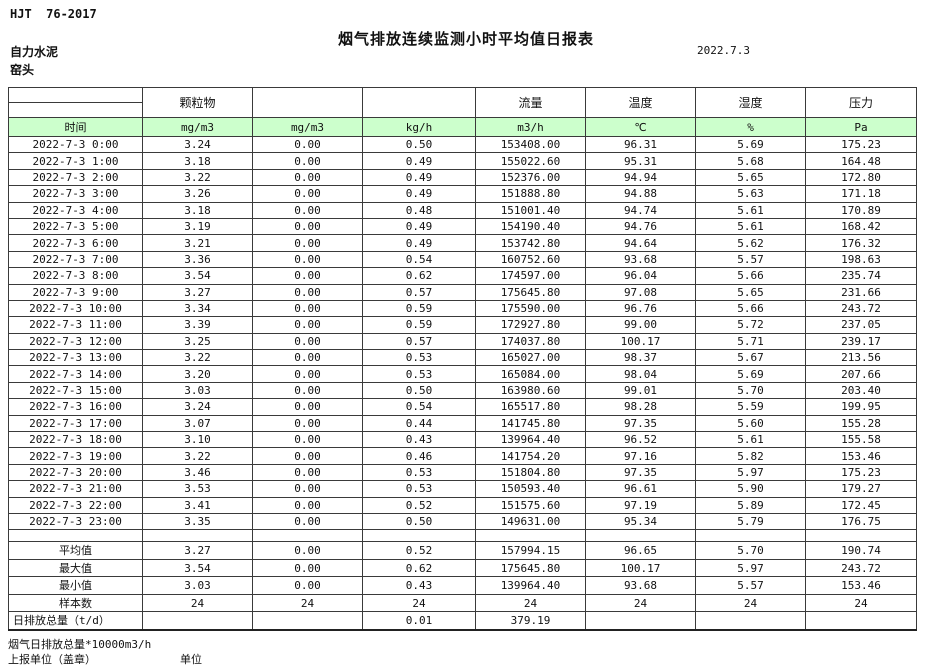  I want to click on report-date: 2022.7.3, so click(723, 50).